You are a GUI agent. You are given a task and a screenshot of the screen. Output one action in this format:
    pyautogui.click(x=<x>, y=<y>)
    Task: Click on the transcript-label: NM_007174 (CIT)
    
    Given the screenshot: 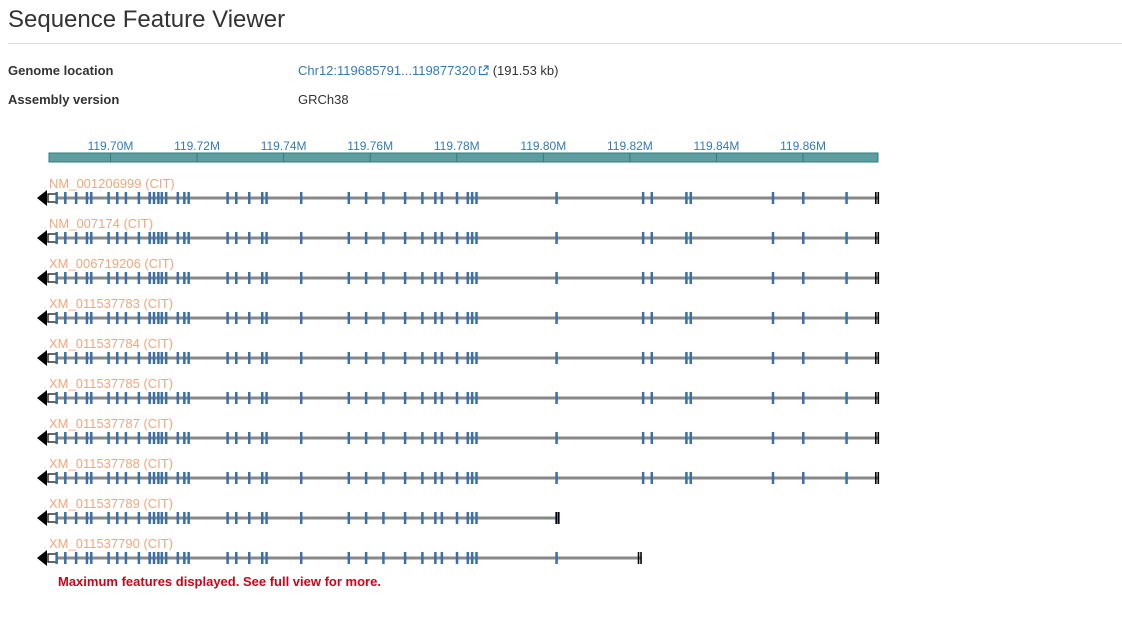 What is the action you would take?
    pyautogui.click(x=101, y=223)
    